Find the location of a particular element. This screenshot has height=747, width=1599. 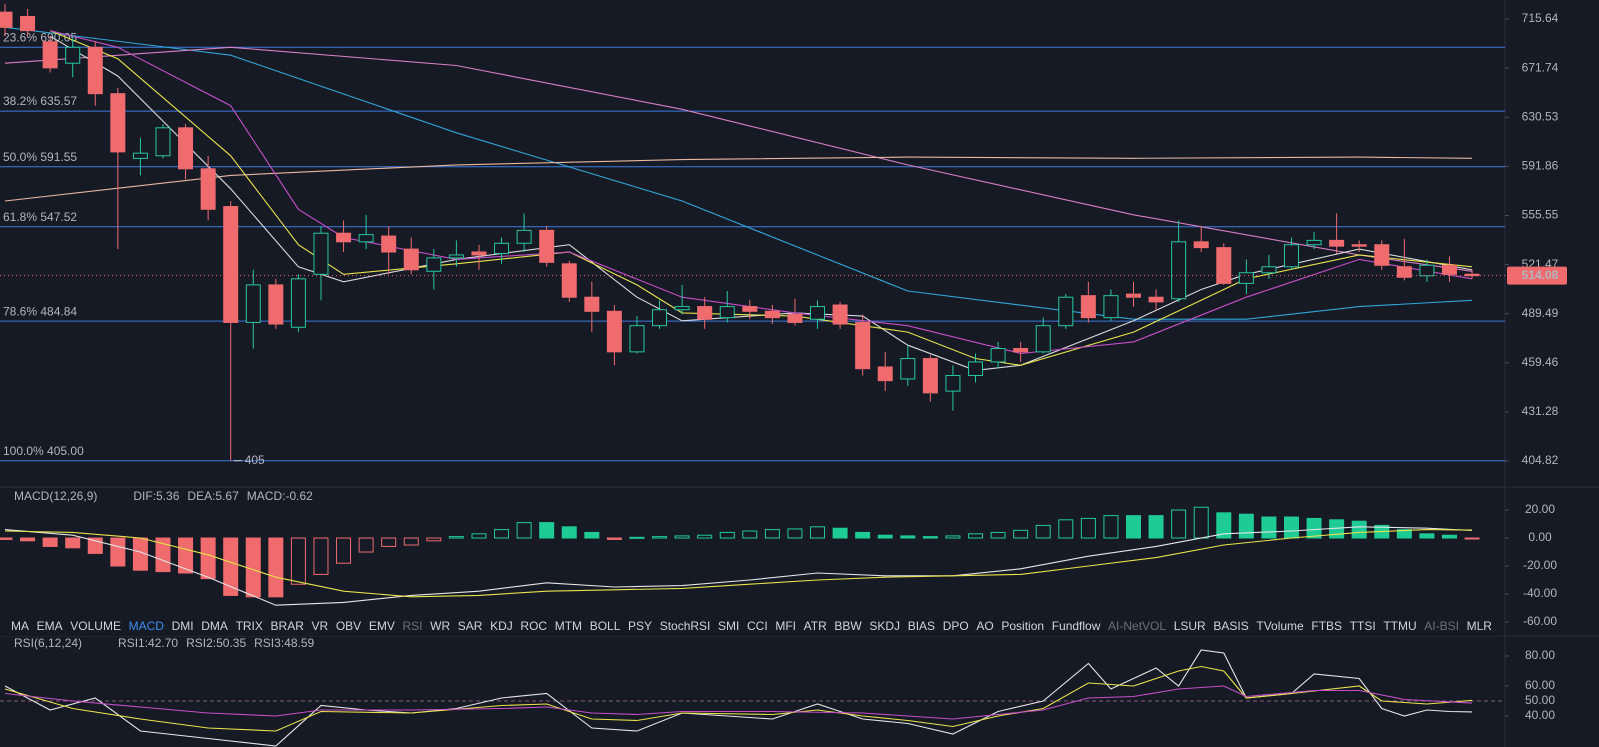

low-marker: 405 is located at coordinates (255, 460).